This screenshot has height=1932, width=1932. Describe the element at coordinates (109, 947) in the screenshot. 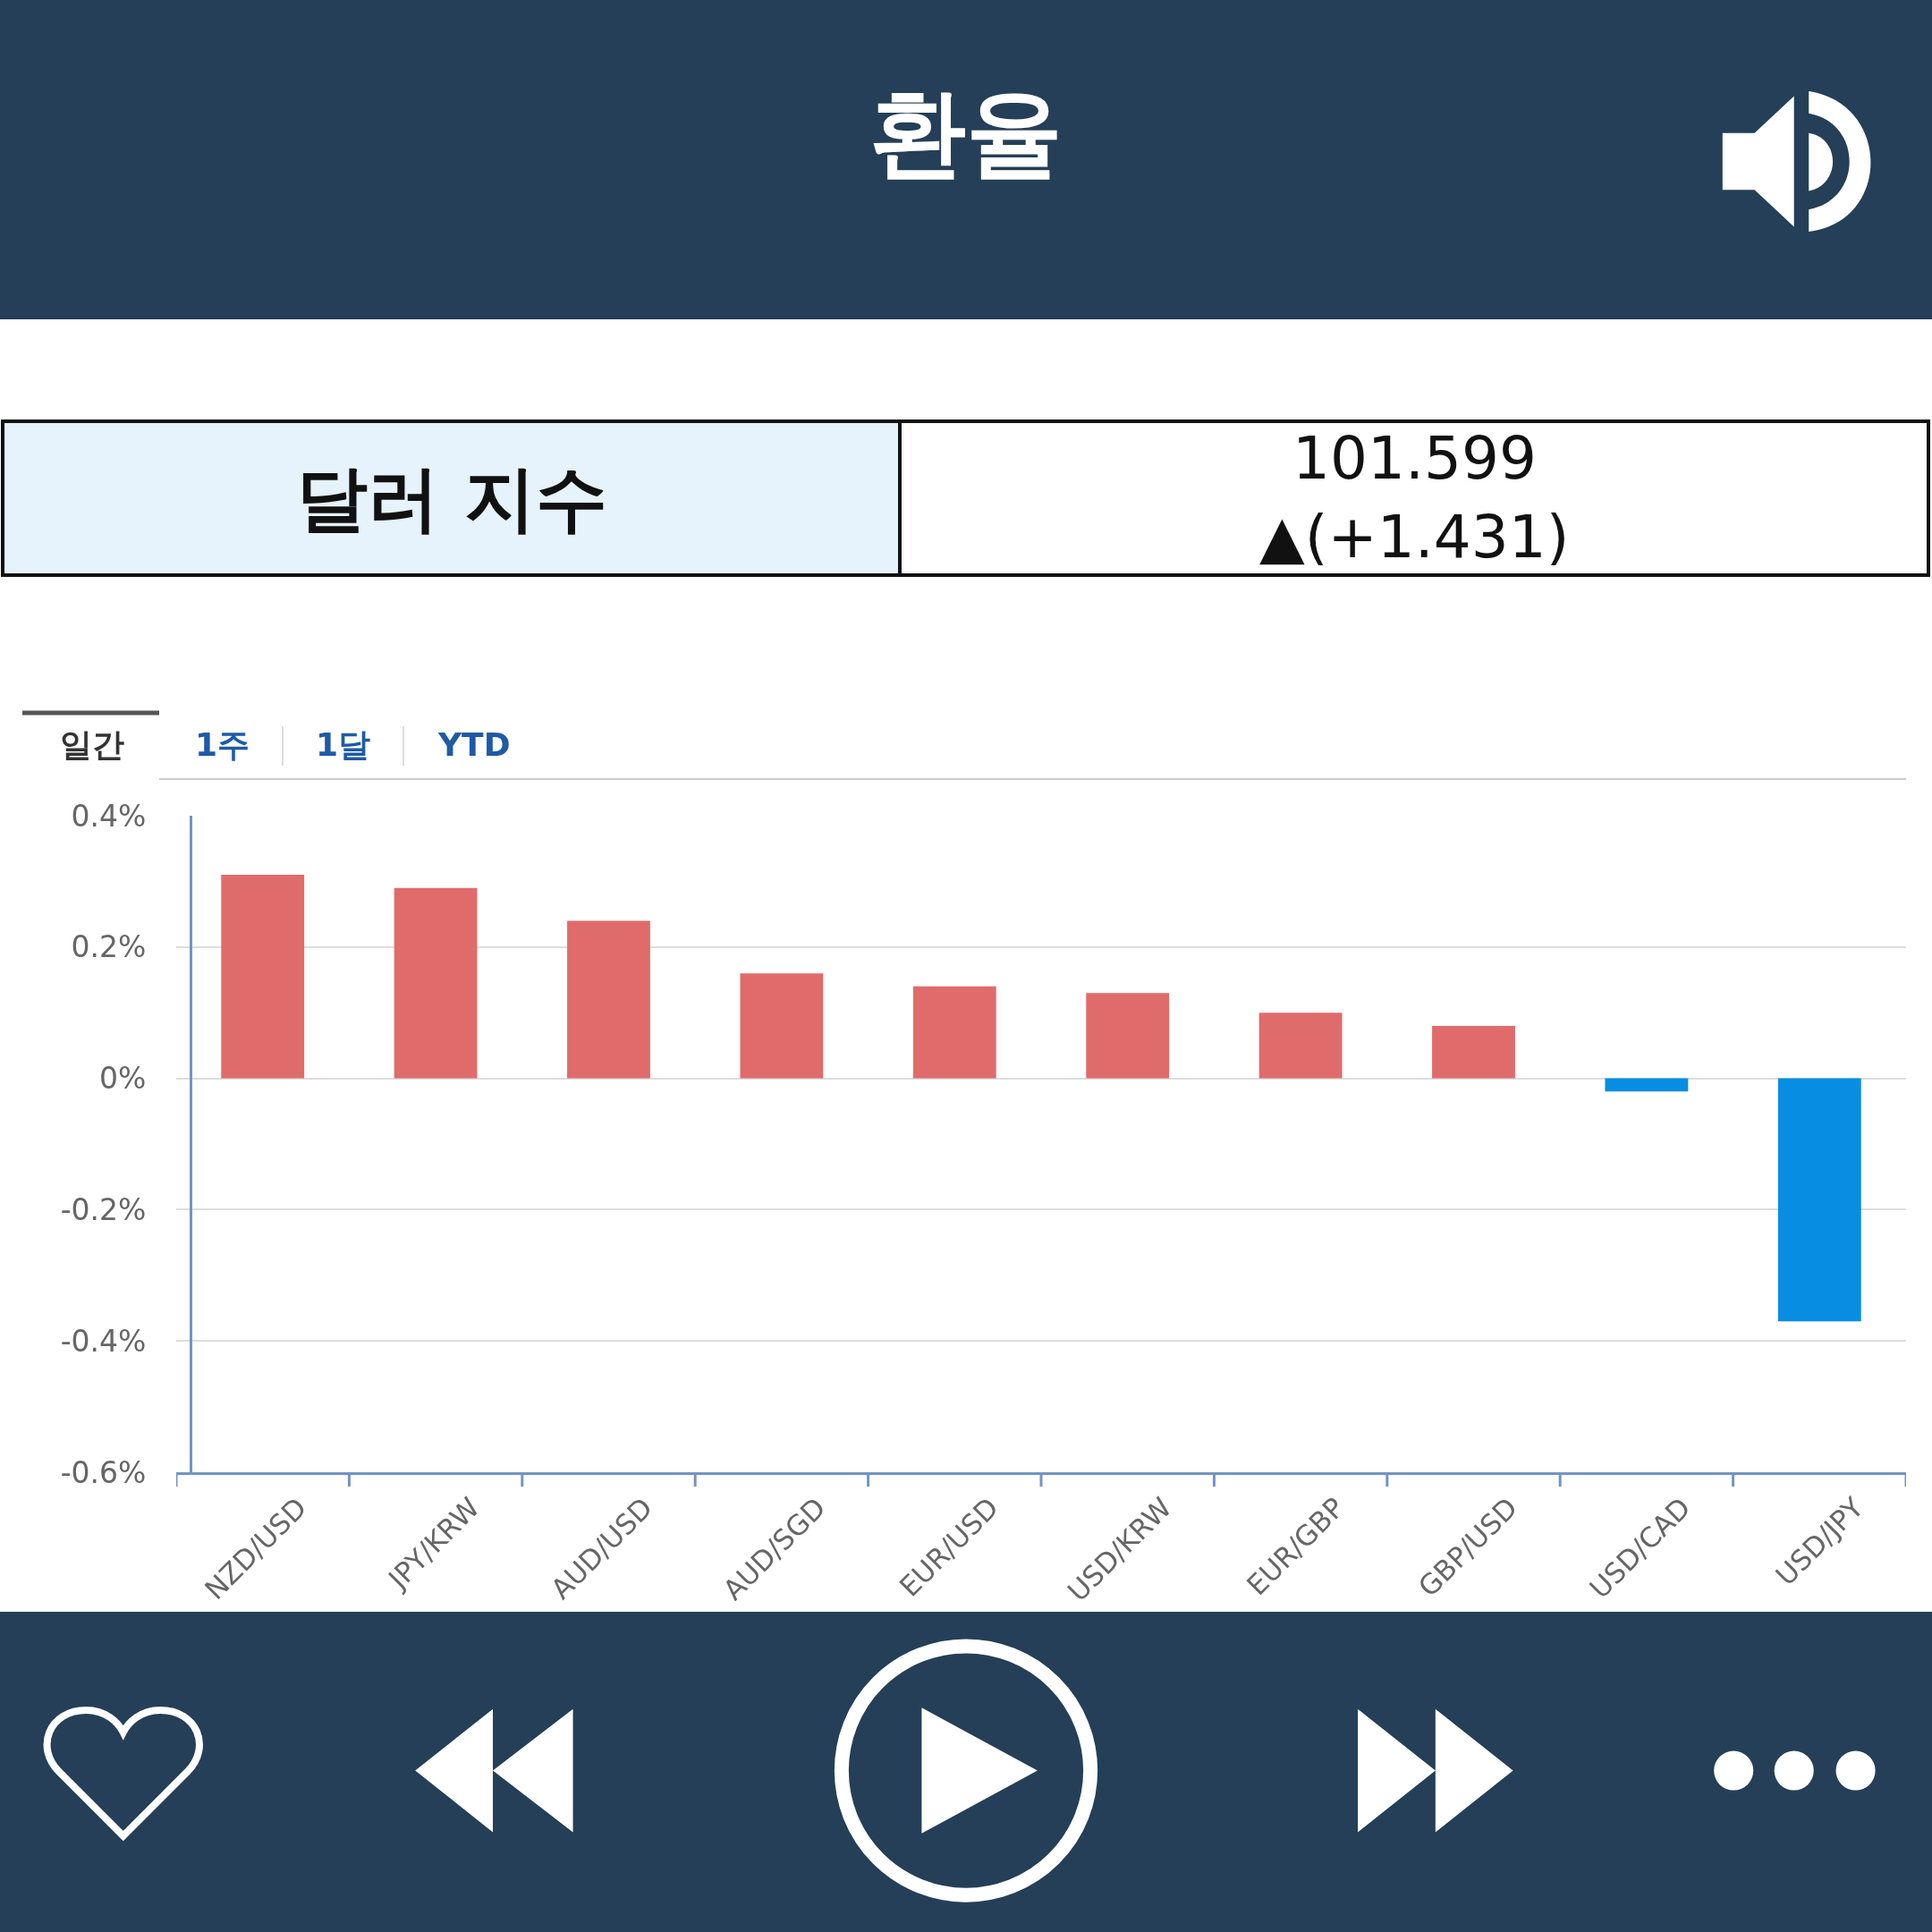

I see `y-tick-label: 0.2%` at that location.